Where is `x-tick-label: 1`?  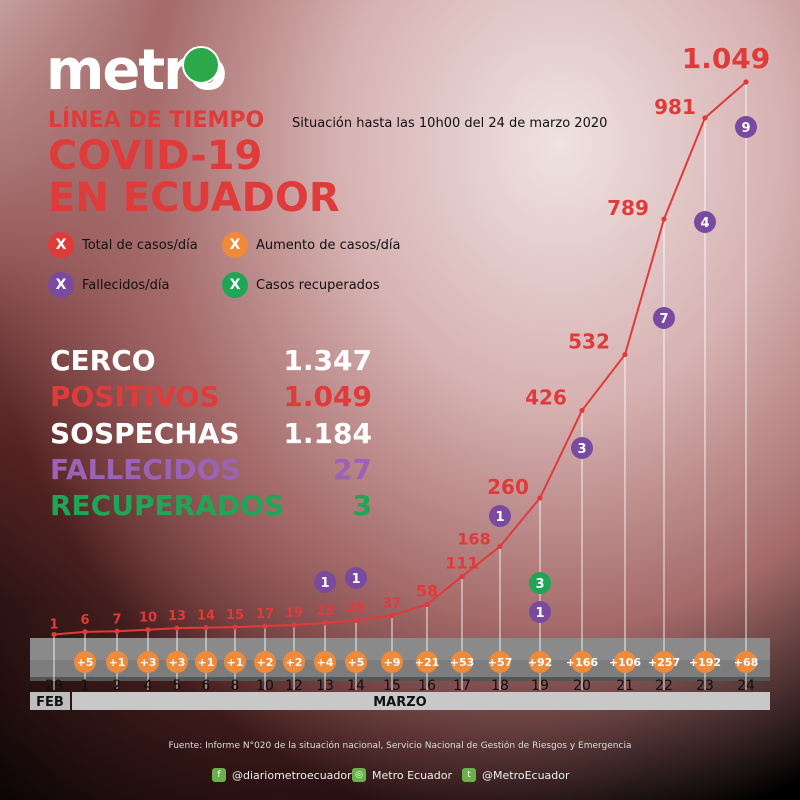
x-tick-label: 1 is located at coordinates (85, 686).